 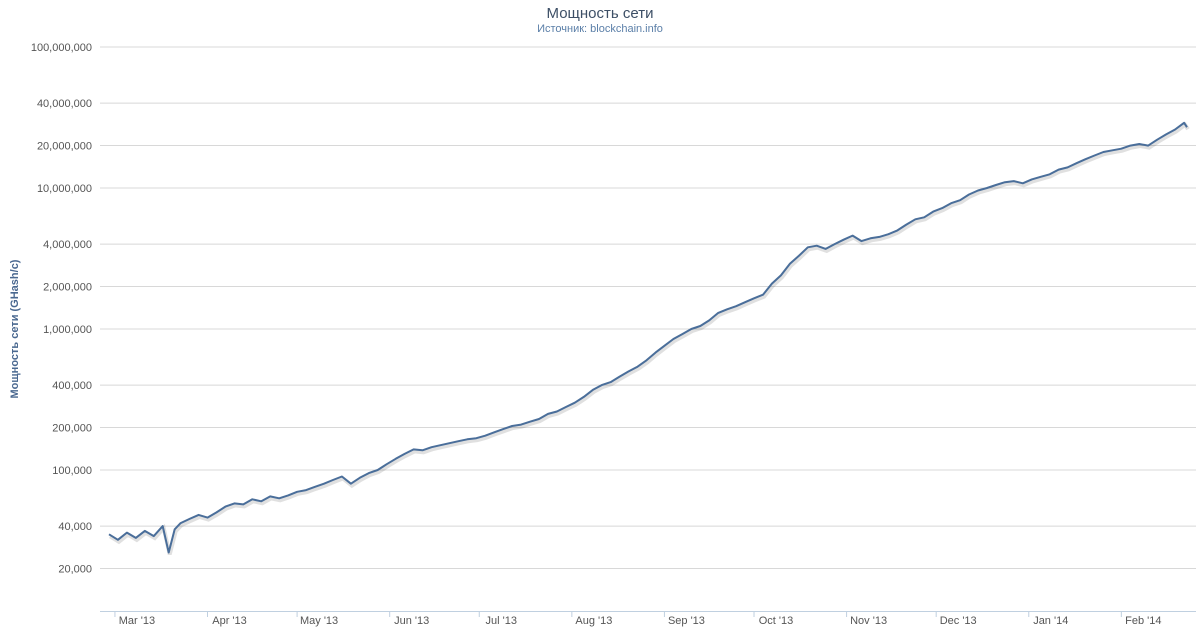 What do you see at coordinates (229, 621) in the screenshot?
I see `x-tick-label: Apr '13` at bounding box center [229, 621].